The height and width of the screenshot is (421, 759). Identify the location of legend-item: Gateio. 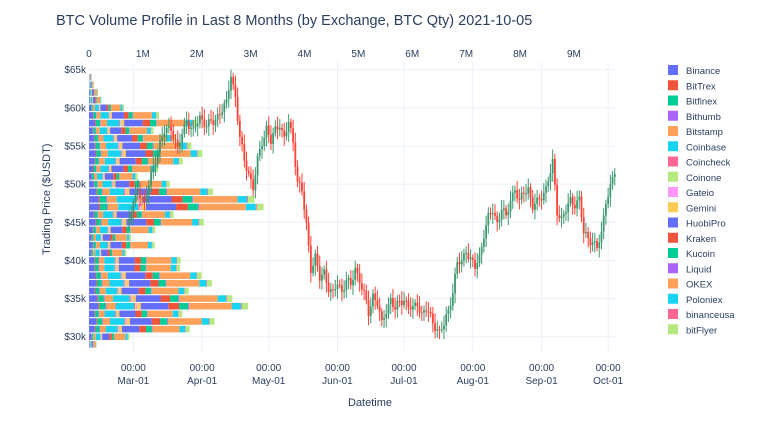
(691, 193).